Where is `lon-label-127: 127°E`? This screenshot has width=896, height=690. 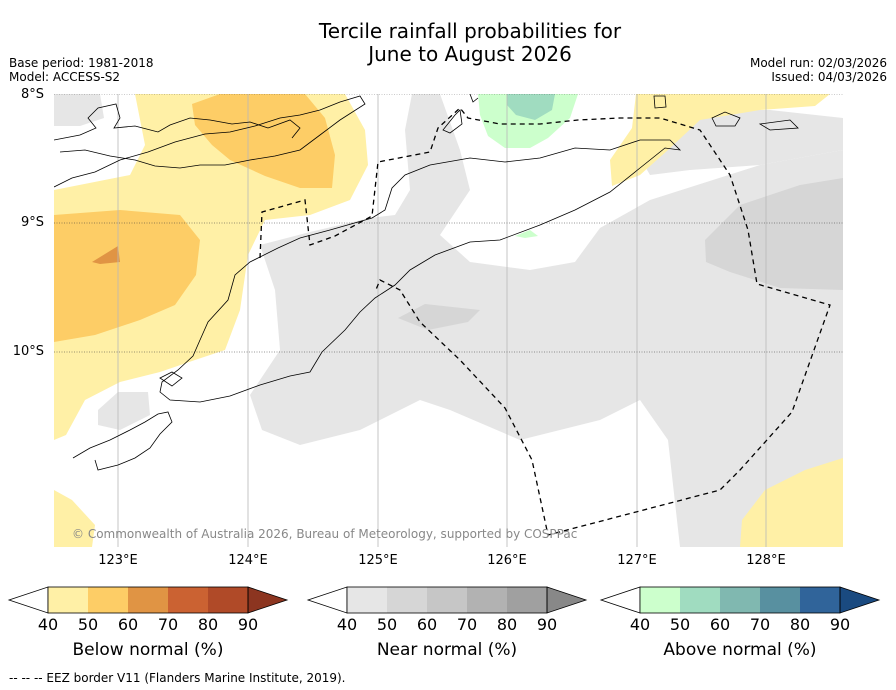 lon-label-127: 127°E is located at coordinates (637, 560).